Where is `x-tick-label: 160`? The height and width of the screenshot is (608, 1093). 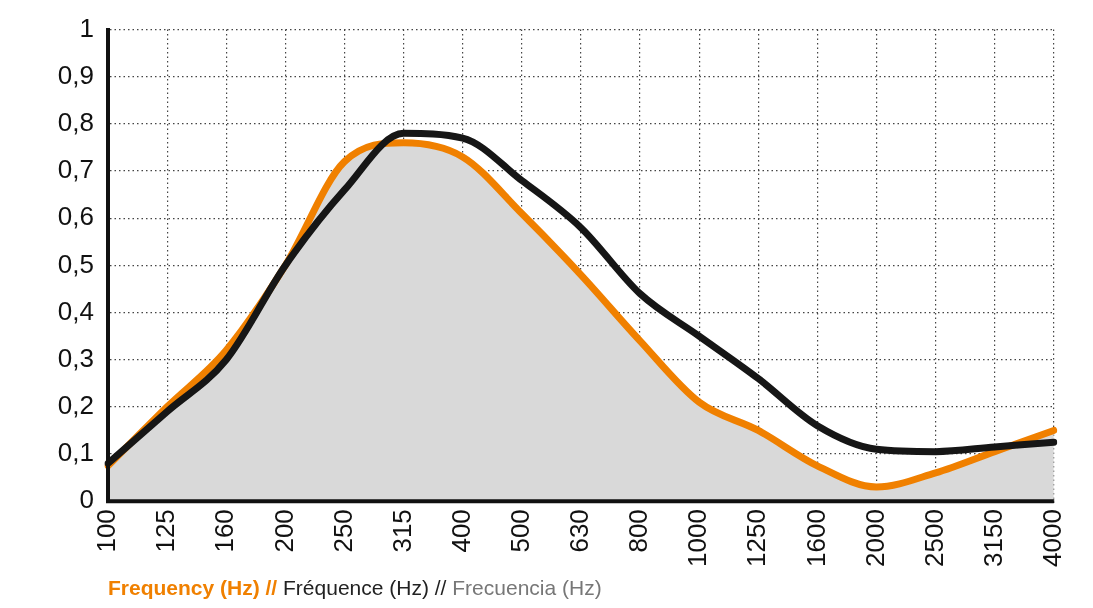
x-tick-label: 160 is located at coordinates (224, 531).